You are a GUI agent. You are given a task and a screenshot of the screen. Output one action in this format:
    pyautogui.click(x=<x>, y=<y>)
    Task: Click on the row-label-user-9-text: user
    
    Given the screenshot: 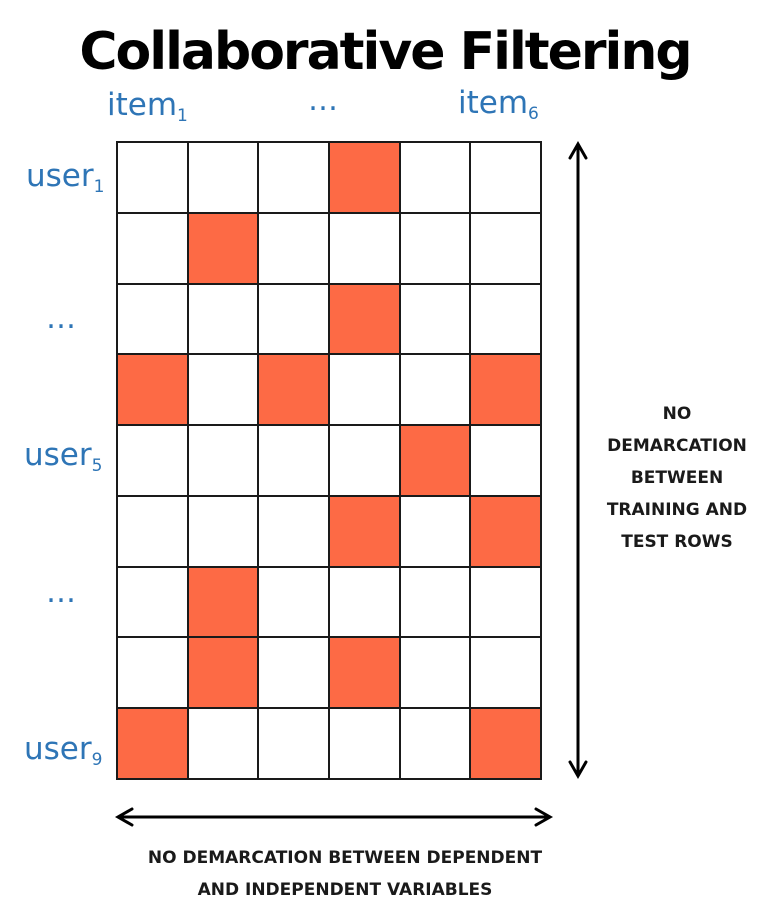 What is the action you would take?
    pyautogui.click(x=58, y=749)
    